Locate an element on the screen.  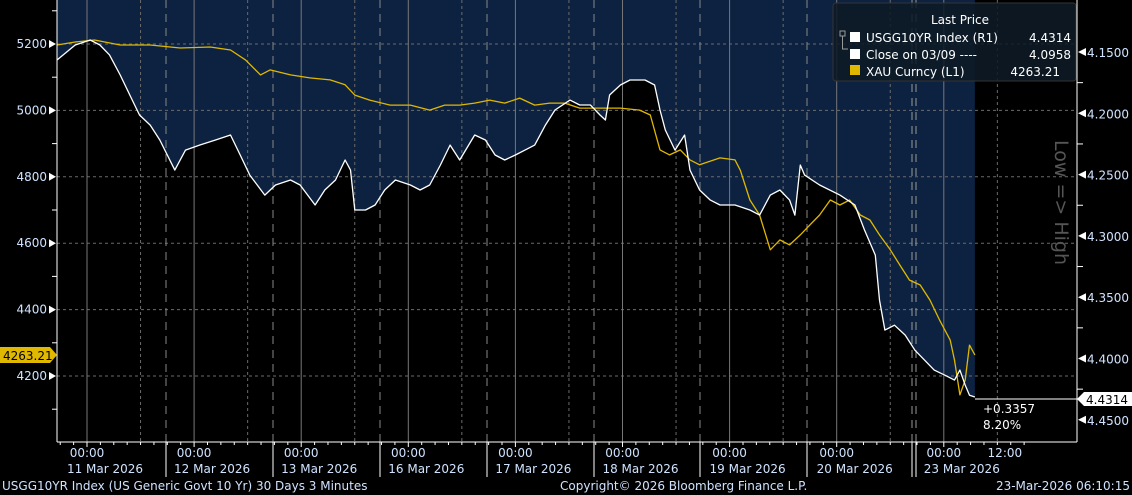
legend-label-close: Close on 03/09 ---- is located at coordinates (921, 55).